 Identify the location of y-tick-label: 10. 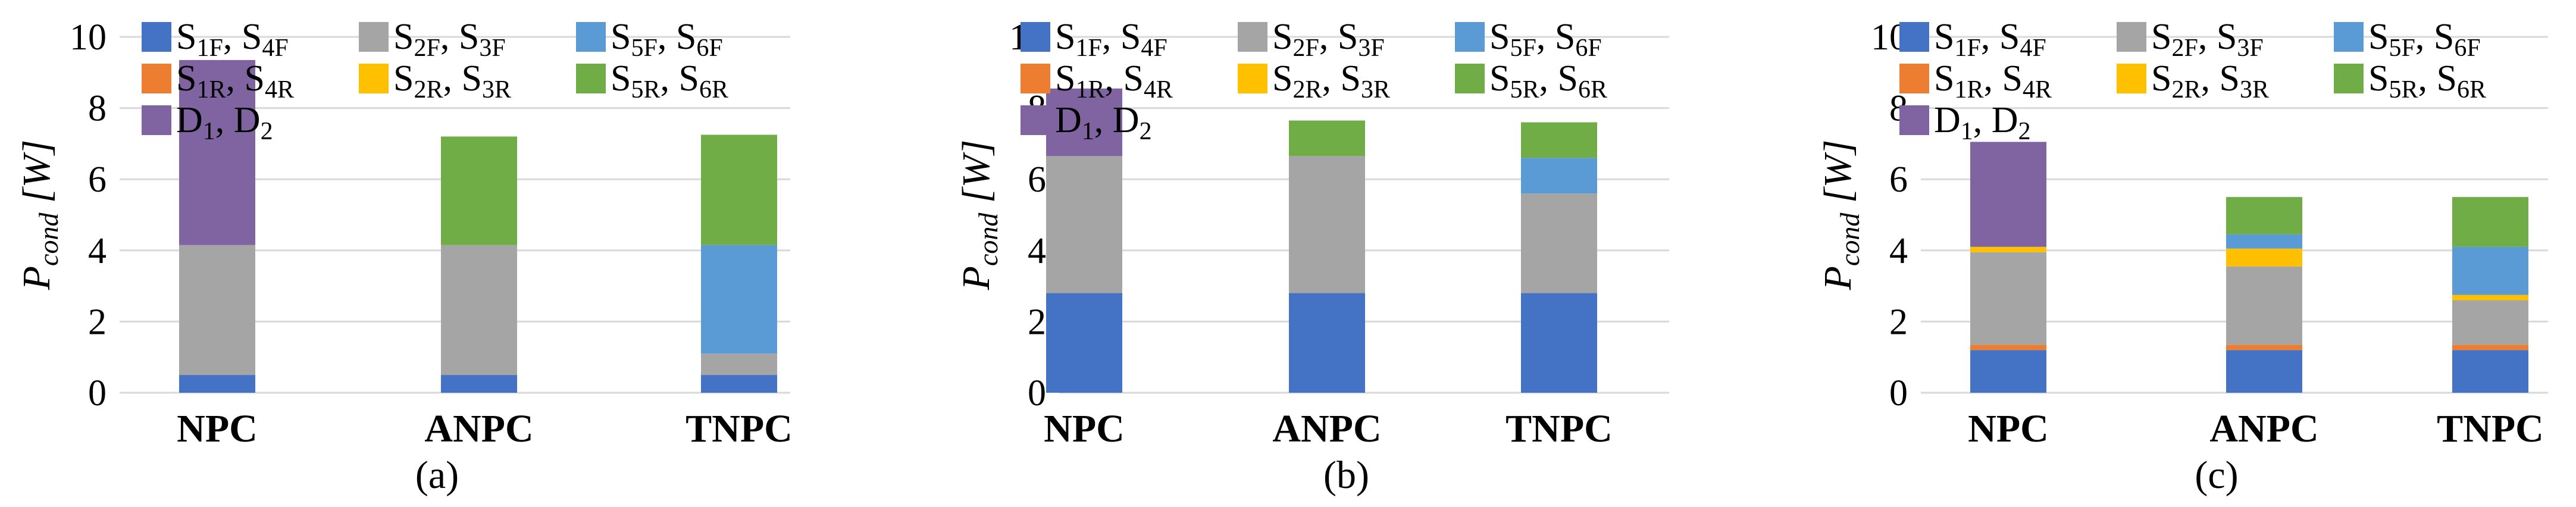
(88, 37).